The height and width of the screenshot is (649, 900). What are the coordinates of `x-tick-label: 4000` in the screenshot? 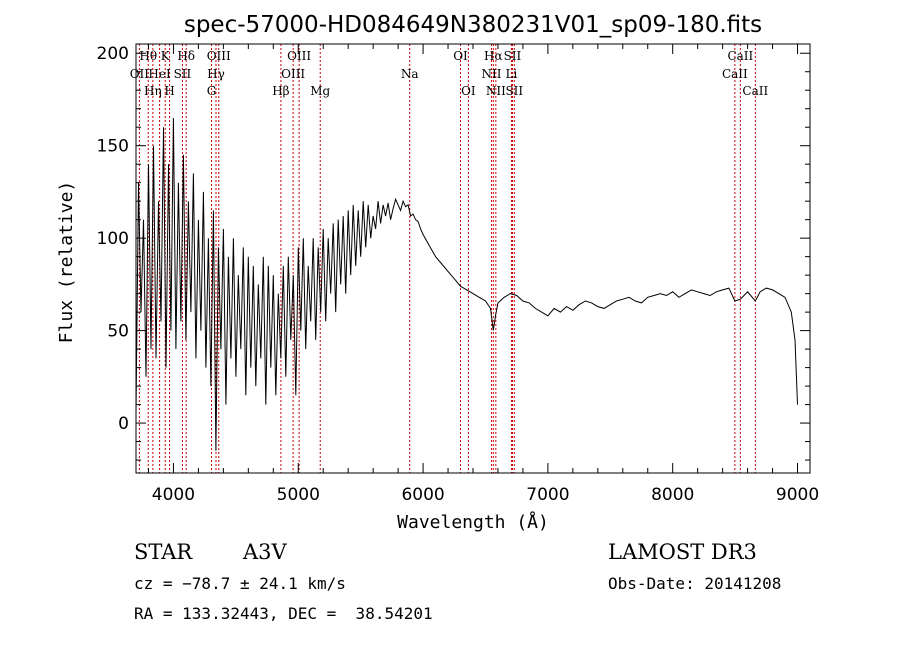 It's located at (173, 495).